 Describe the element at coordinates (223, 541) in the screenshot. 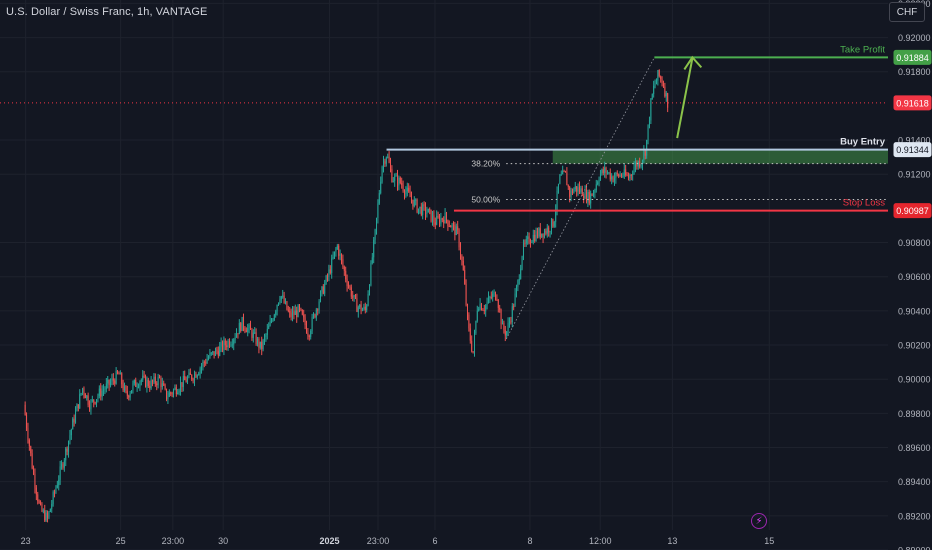

I see `time-tick-label: 30` at that location.